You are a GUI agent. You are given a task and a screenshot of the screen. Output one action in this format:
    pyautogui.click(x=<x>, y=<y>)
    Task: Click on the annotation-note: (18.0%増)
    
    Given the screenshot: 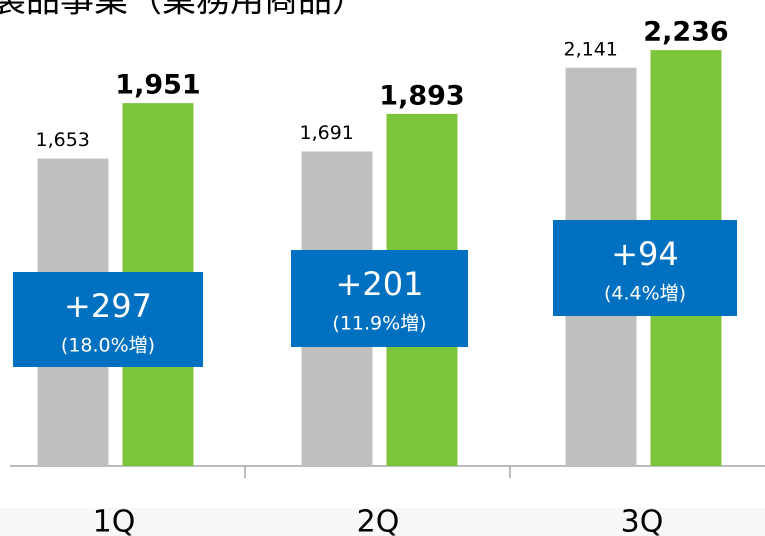 What is the action you would take?
    pyautogui.click(x=108, y=346)
    